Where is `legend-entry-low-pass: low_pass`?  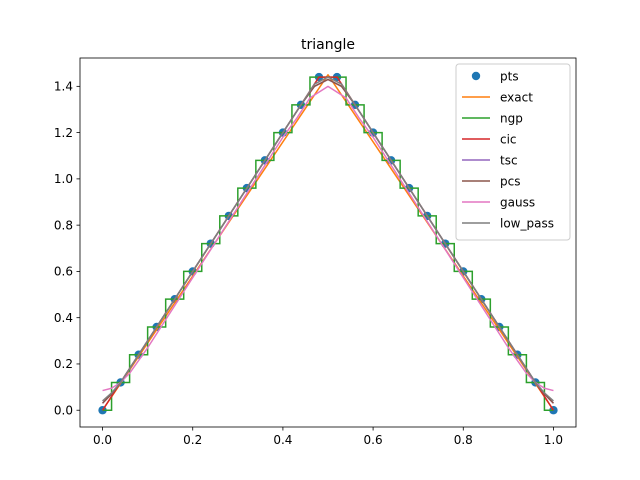
legend-entry-low-pass: low_pass is located at coordinates (508, 223).